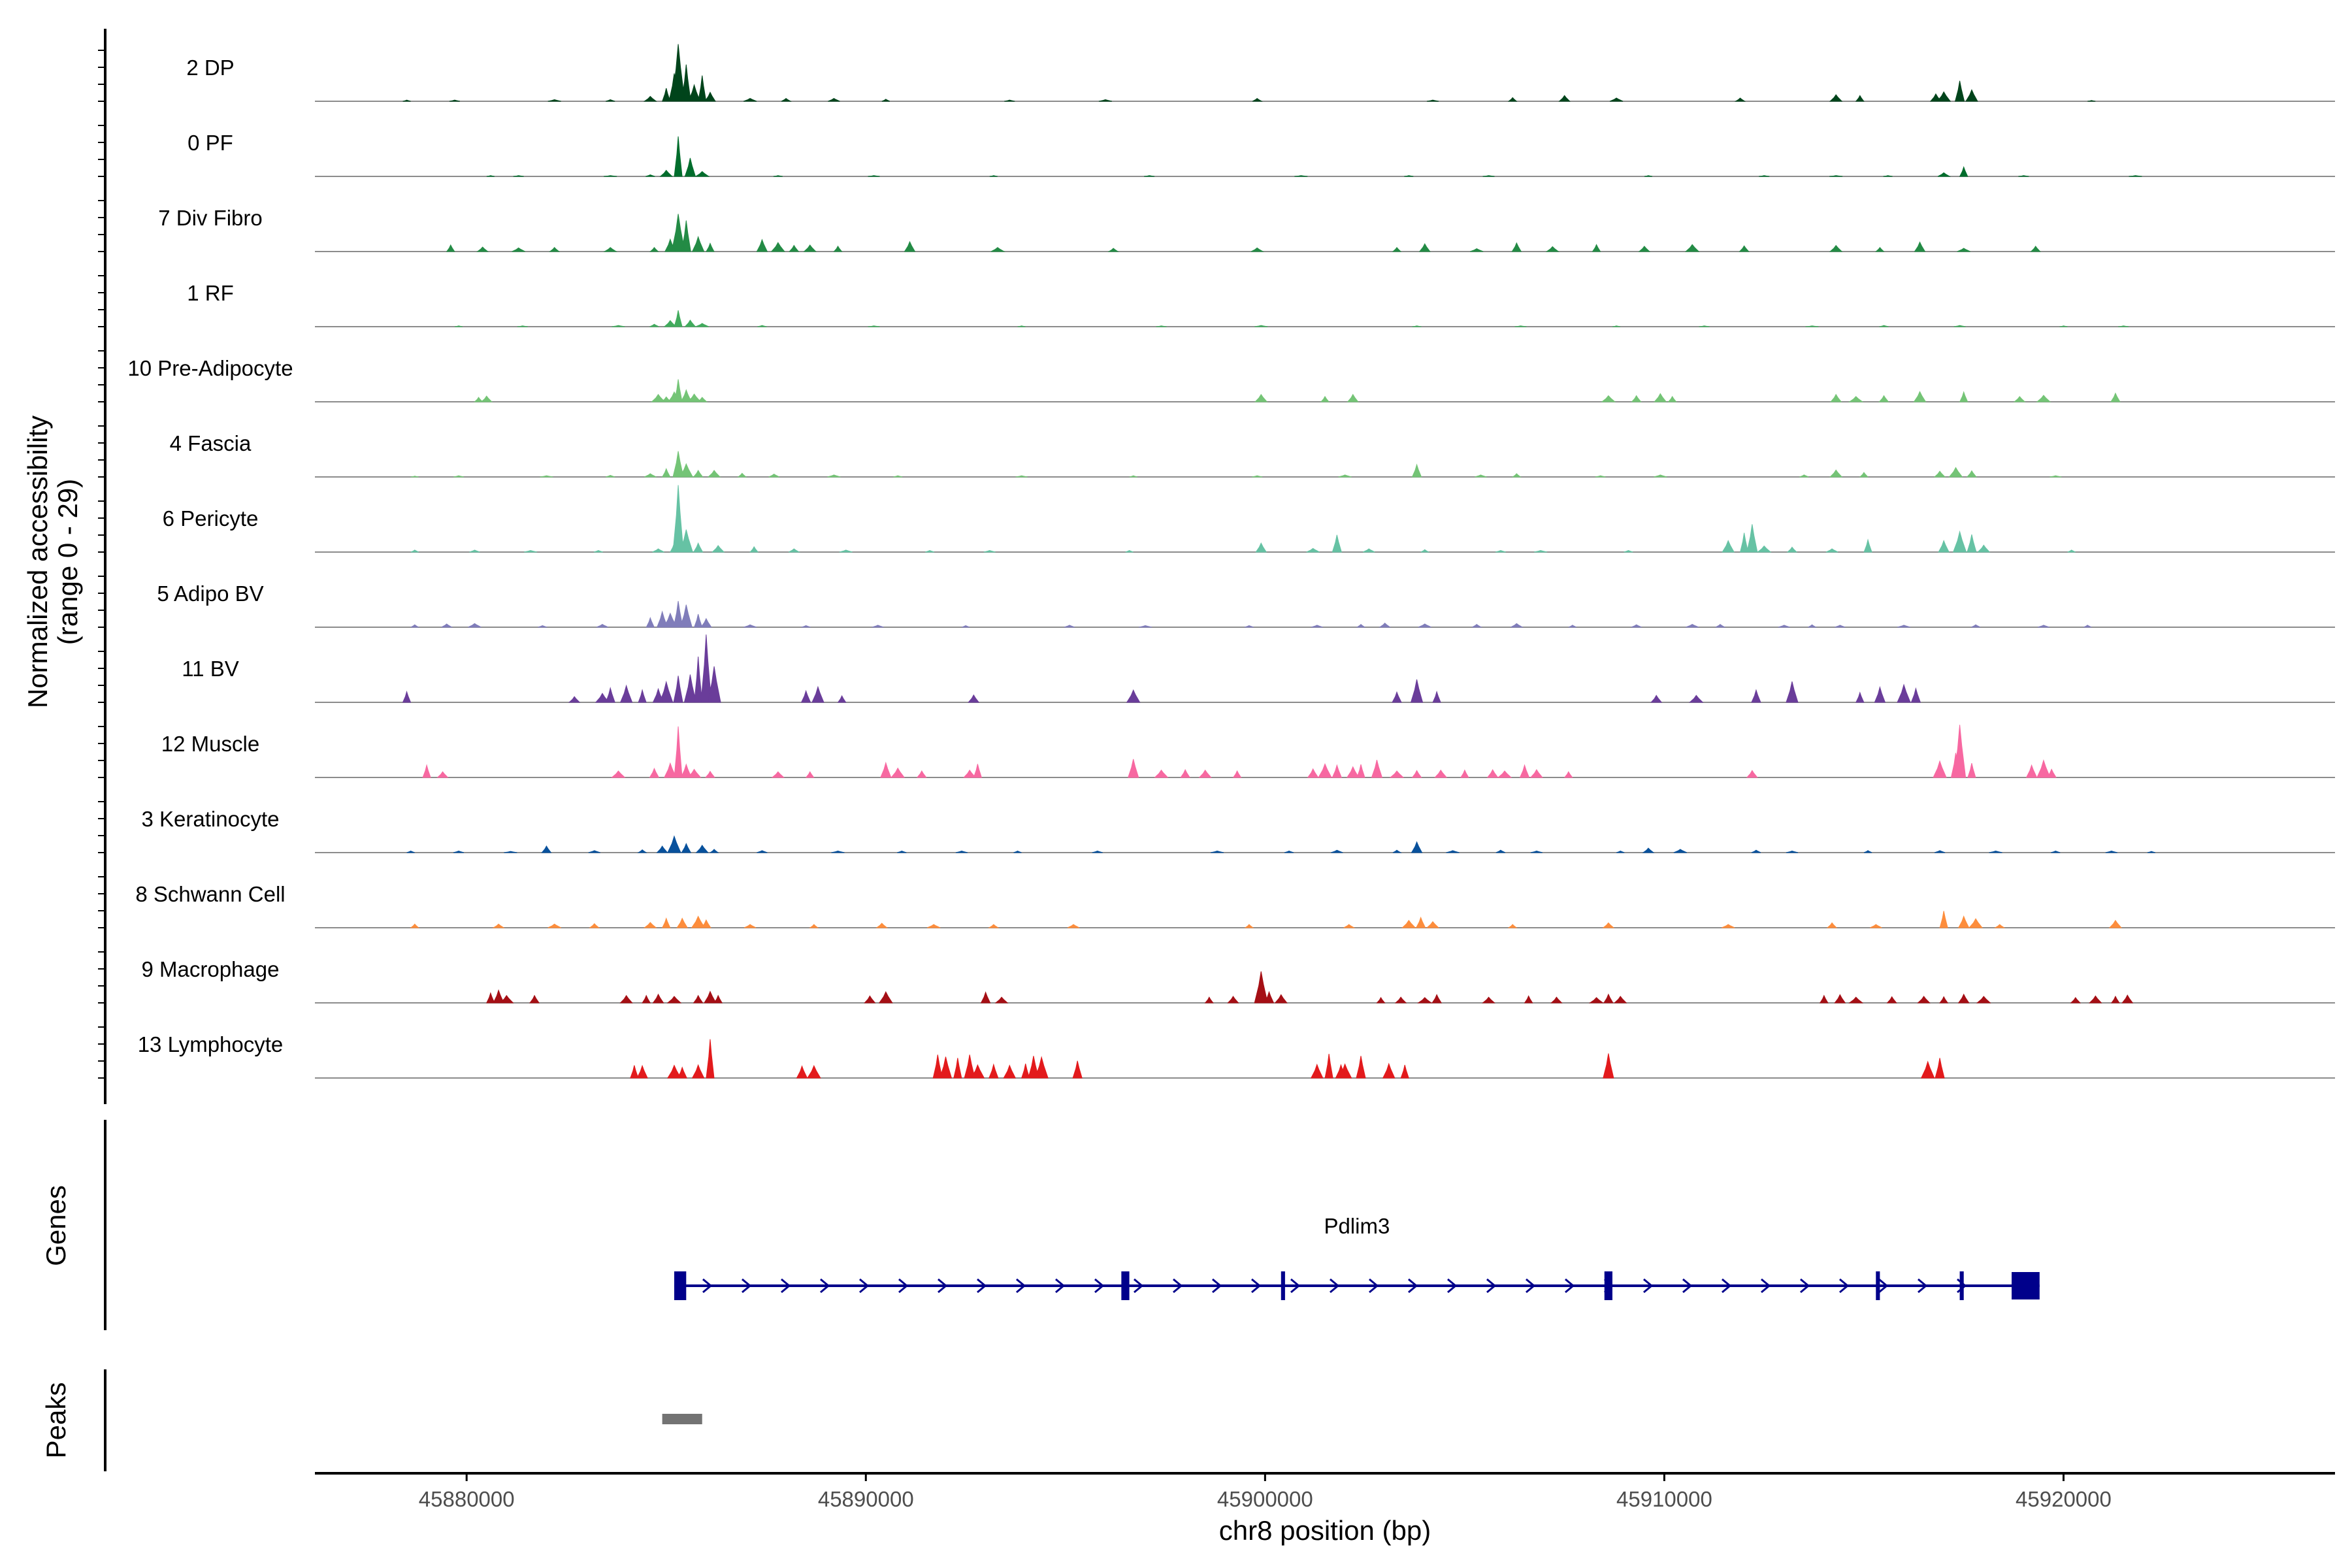  Describe the element at coordinates (1238, 830) in the screenshot. I see `track-10: 3 Keratinocyte` at that location.